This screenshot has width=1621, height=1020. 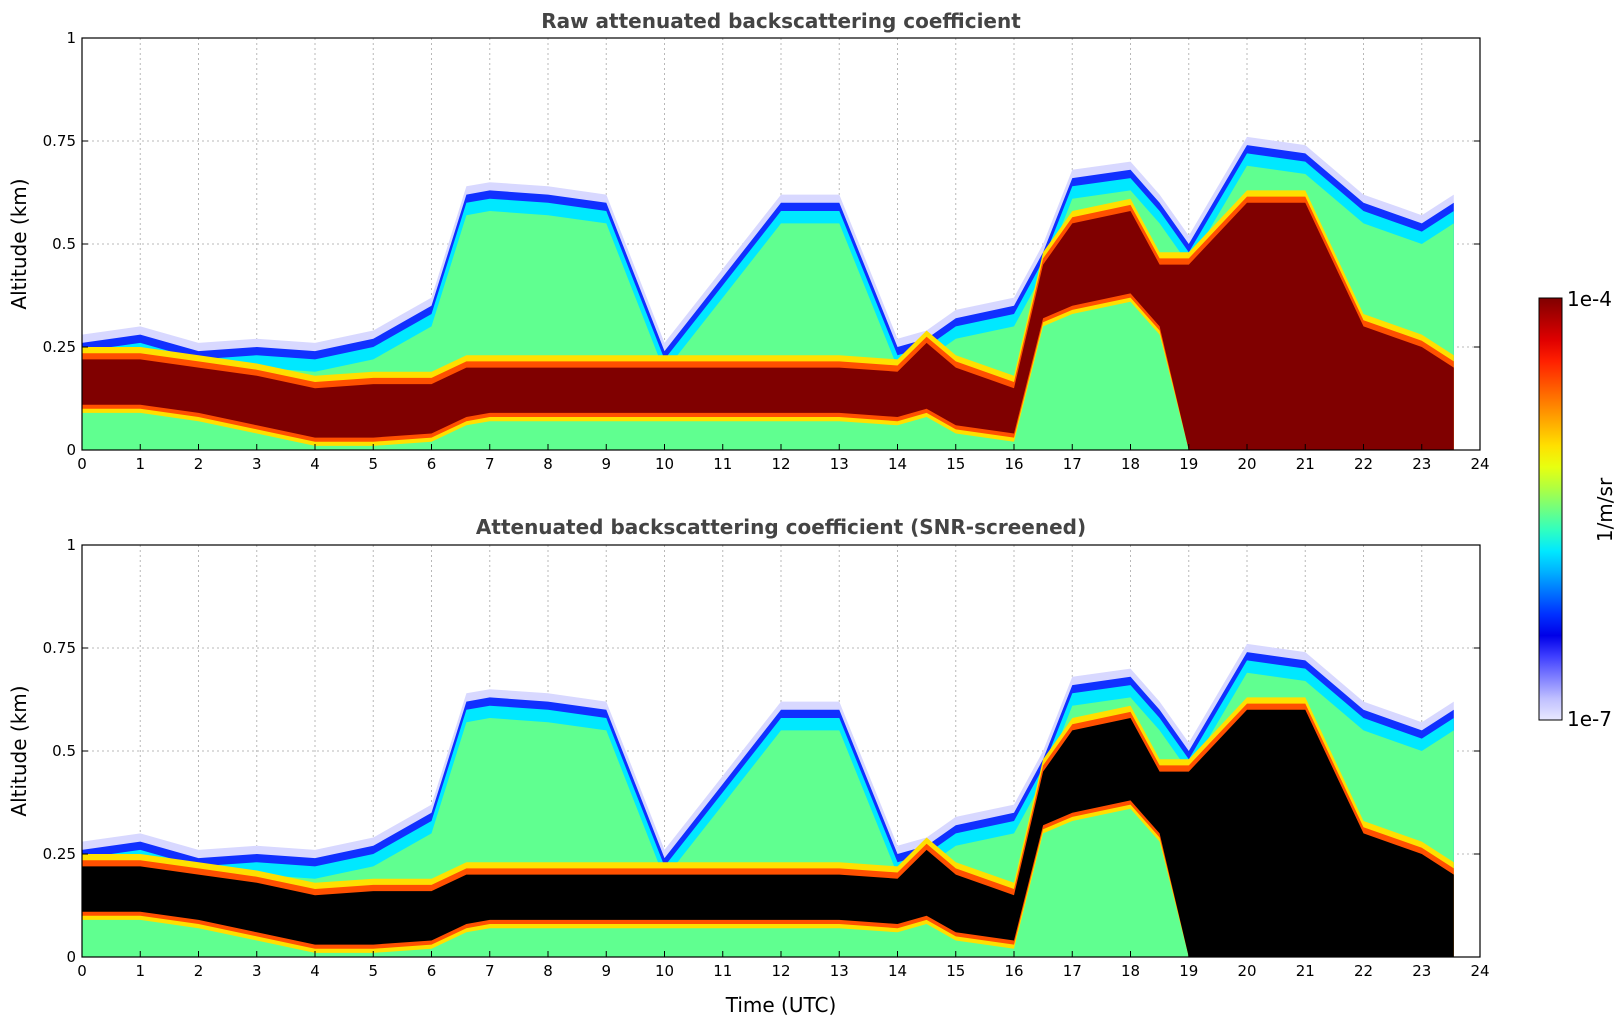 I want to click on top-x-axis: 0 1 2 3 4 5 6 7 8 9 10 11 12 13 14 15 16 17 18 19 20 21 22 23 24, so click(x=783, y=458).